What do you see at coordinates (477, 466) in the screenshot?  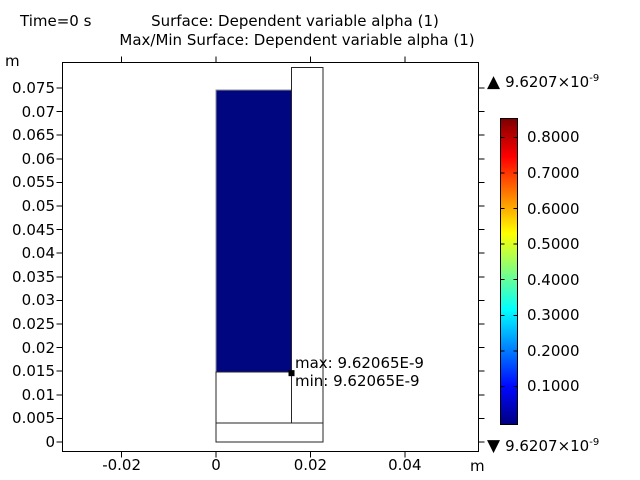 I see `x-axis-unit-label: m` at bounding box center [477, 466].